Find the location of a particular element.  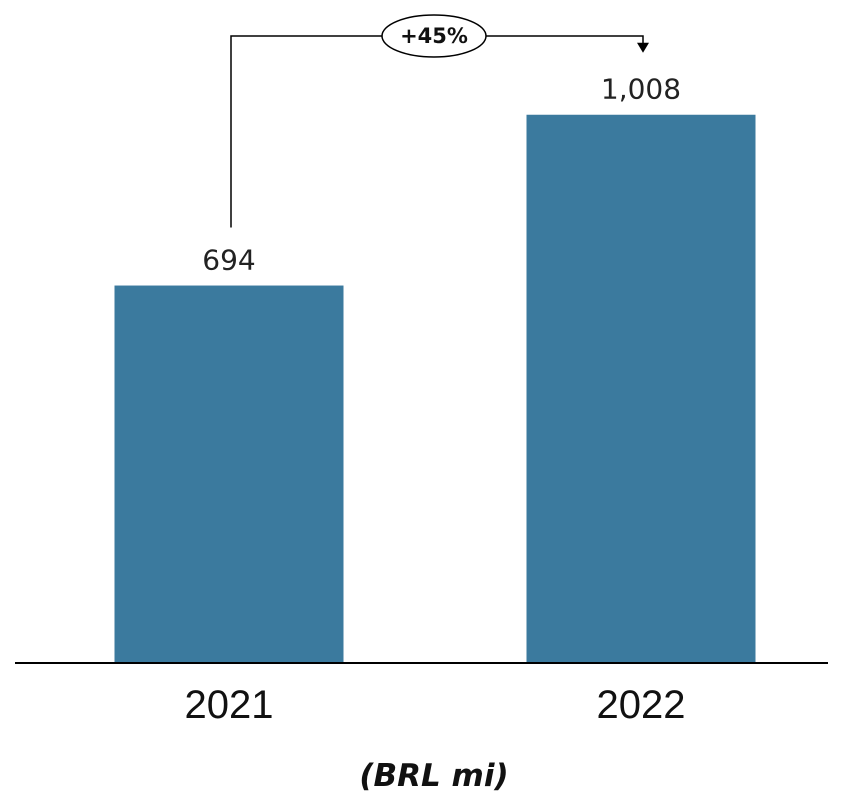

value-labels-group: 694 1,008 is located at coordinates (441, 175).